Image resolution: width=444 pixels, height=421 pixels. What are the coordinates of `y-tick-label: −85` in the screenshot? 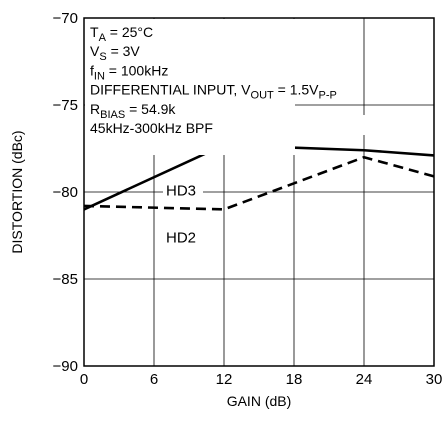 It's located at (65, 279).